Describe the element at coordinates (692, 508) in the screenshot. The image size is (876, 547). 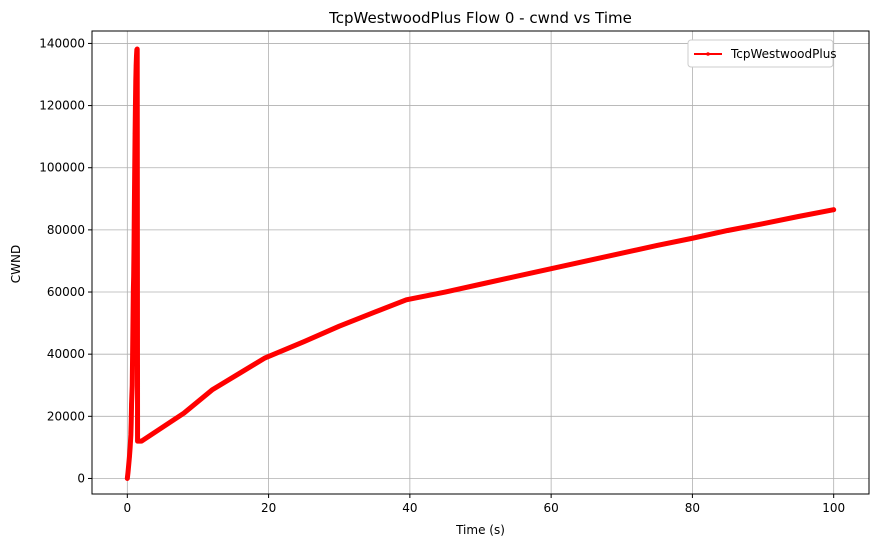
I see `x-tick-label: 80` at that location.